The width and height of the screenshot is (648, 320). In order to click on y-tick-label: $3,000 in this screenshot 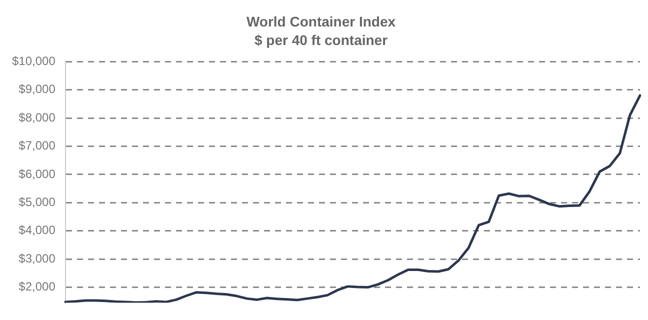, I will do `click(37, 258)`.